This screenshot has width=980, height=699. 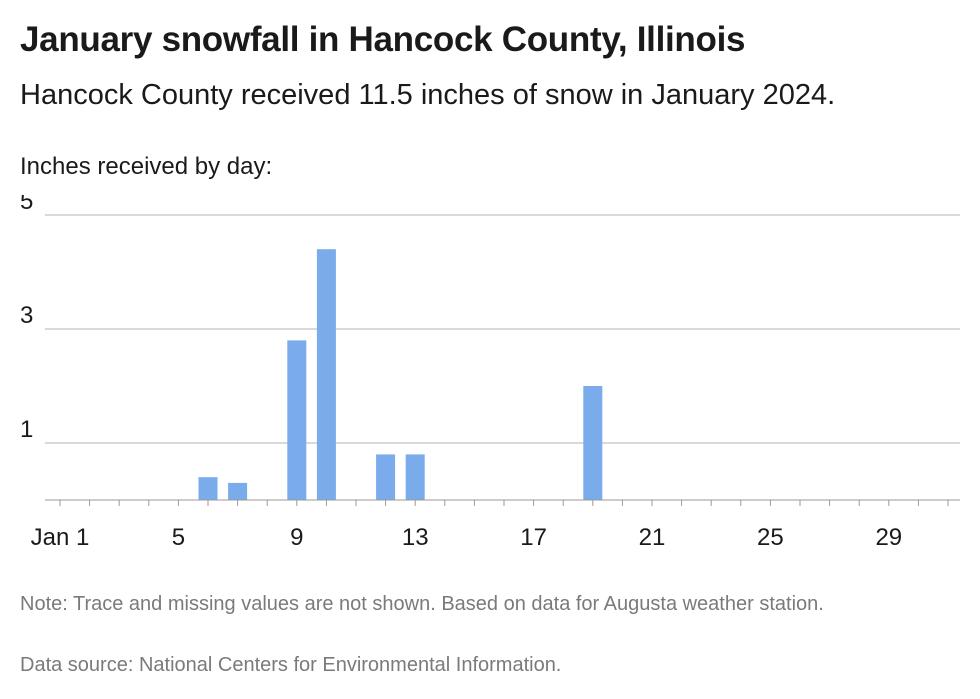 I want to click on x-tick-label: 17, so click(x=533, y=537).